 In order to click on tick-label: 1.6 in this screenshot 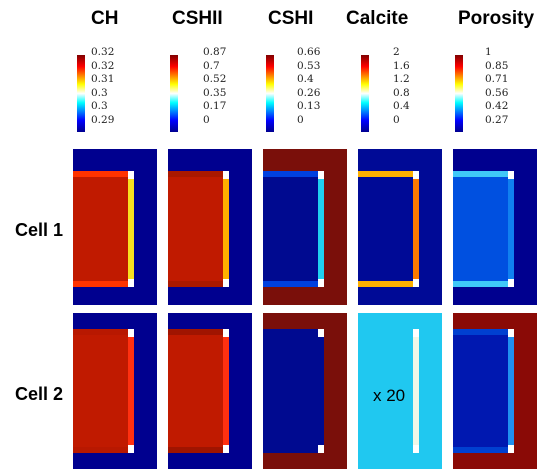, I will do `click(401, 65)`.